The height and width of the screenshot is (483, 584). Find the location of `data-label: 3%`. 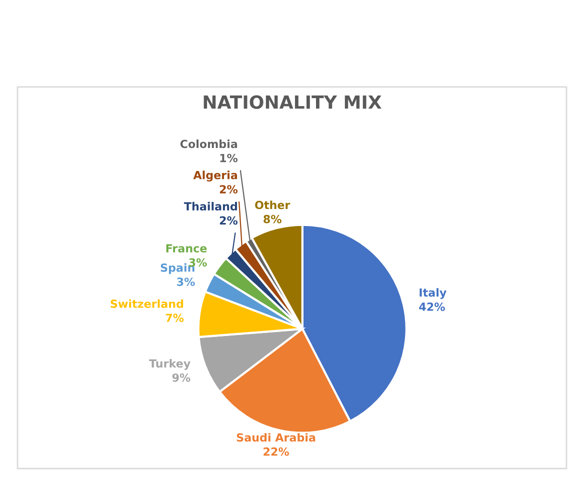

data-label: 3% is located at coordinates (186, 282).